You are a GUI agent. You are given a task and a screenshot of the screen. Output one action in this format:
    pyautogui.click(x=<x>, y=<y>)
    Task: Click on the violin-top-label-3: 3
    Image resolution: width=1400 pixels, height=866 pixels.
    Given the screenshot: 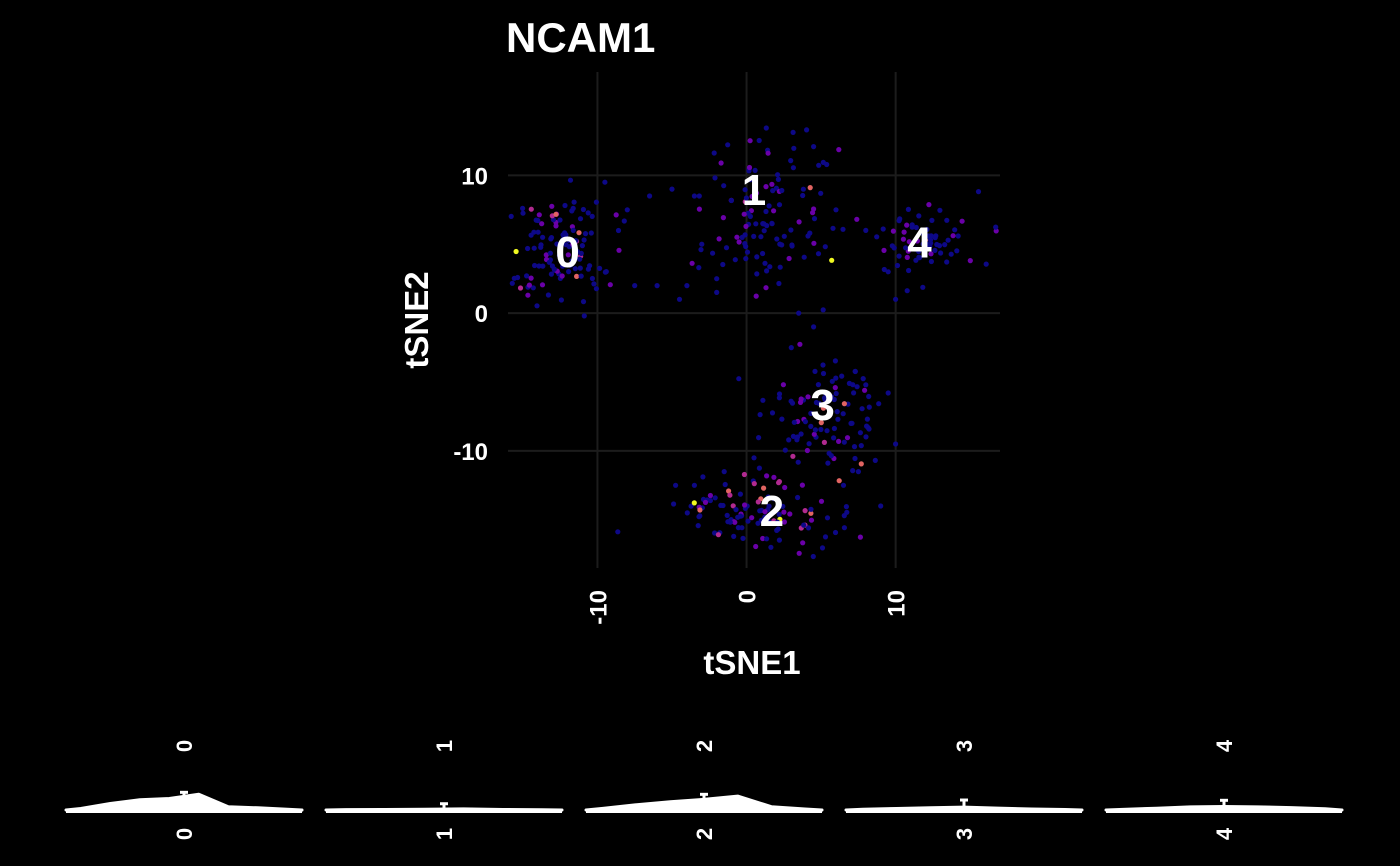 What is the action you would take?
    pyautogui.click(x=964, y=746)
    